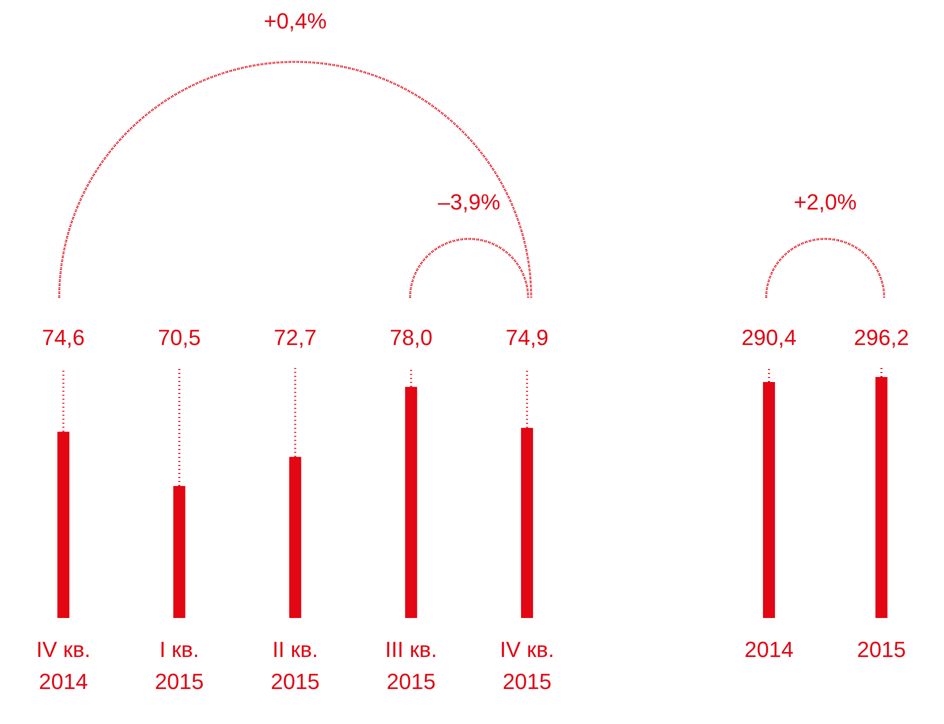 This screenshot has width=944, height=724. What do you see at coordinates (295, 665) in the screenshot?
I see `x-tick-label: II кв. 2015` at bounding box center [295, 665].